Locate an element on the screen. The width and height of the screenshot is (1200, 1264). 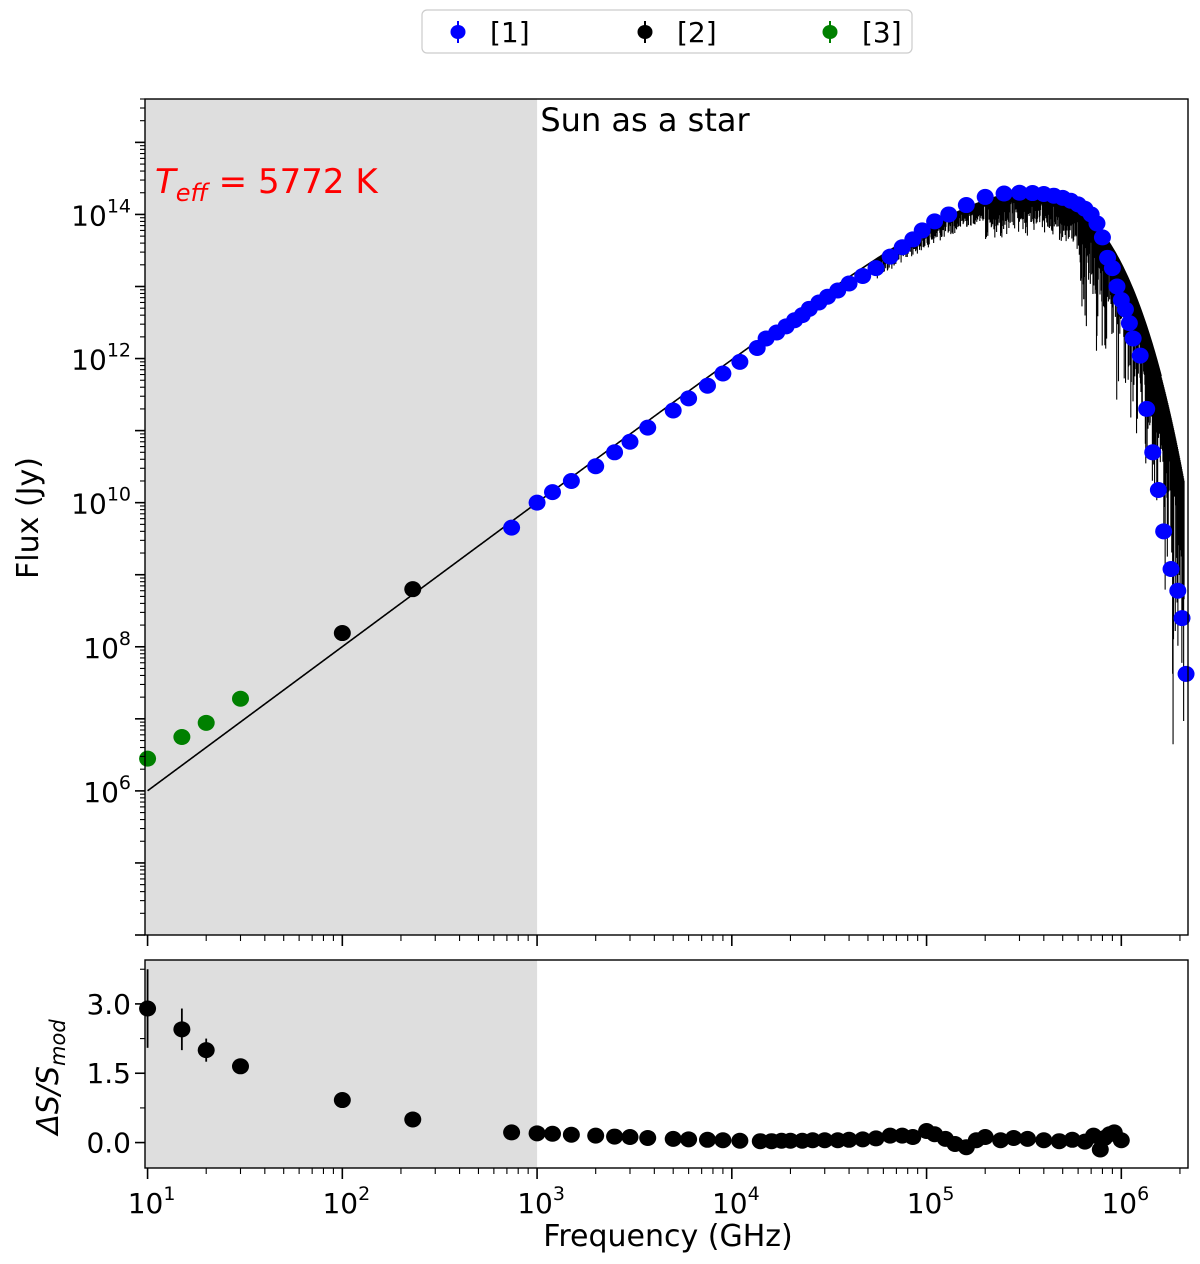
legend-entries: [1] [2] [3] is located at coordinates (676, 32).